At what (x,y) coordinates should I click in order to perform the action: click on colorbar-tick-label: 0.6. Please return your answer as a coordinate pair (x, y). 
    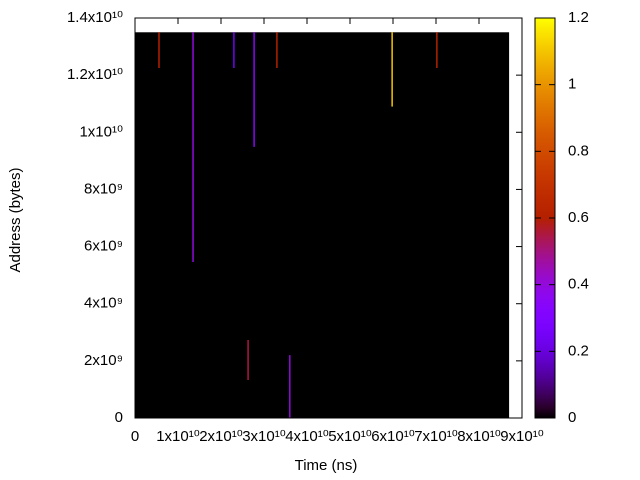
    Looking at the image, I should click on (578, 217).